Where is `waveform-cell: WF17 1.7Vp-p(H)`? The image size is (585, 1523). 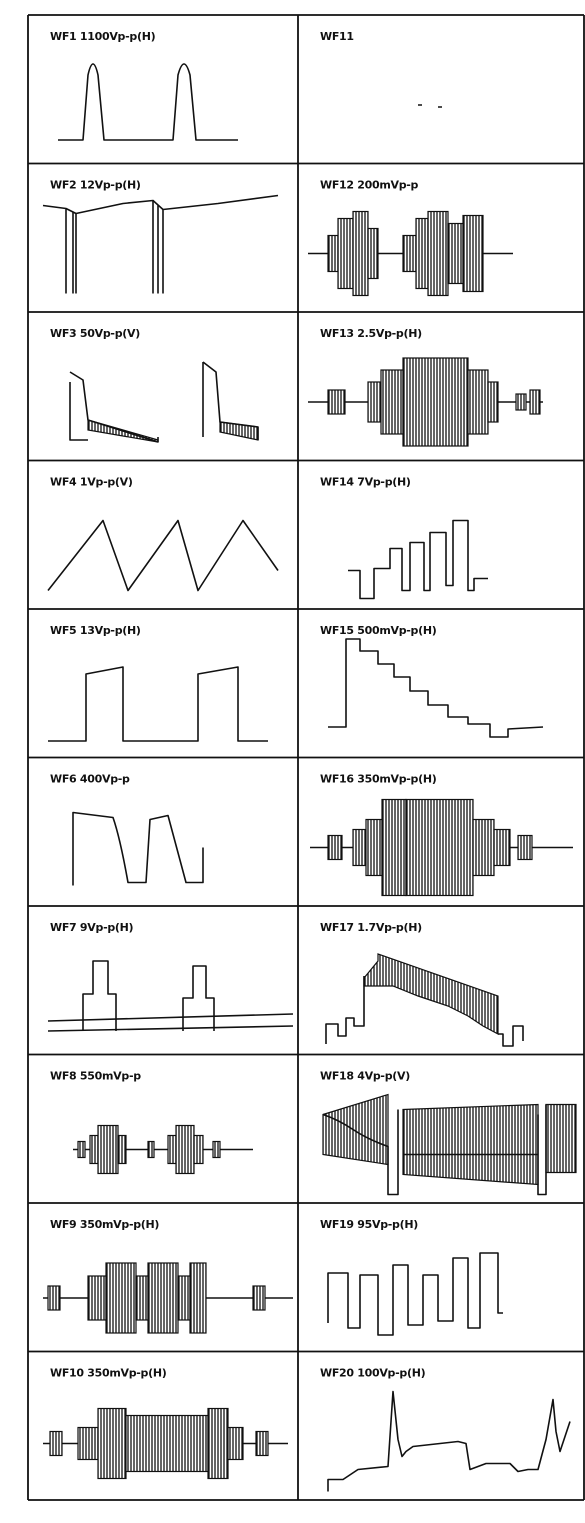 waveform-cell: WF17 1.7Vp-p(H) is located at coordinates (422, 984).